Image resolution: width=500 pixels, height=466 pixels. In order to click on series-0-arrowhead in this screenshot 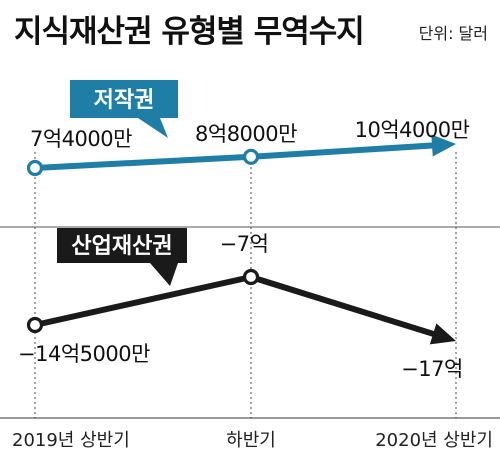, I will do `click(443, 145)`.